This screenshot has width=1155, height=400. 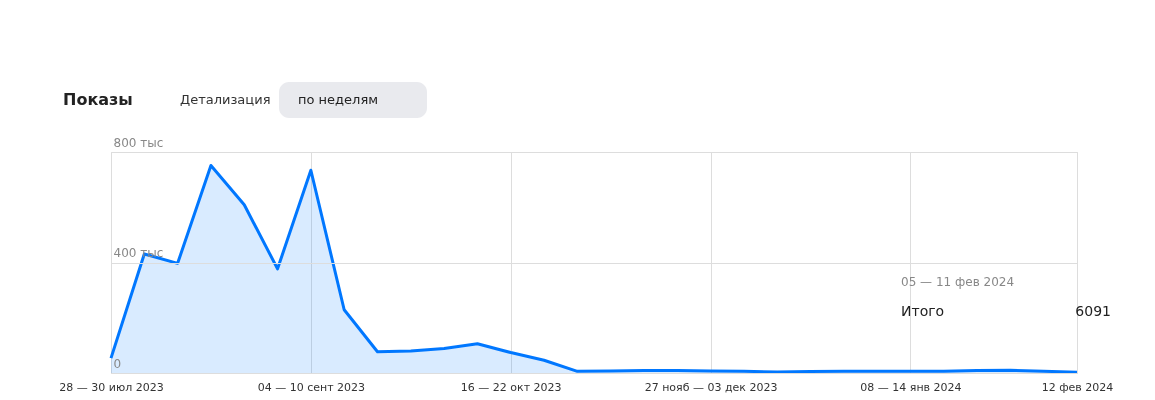 What do you see at coordinates (338, 99) in the screenshot?
I see `text: по неделям` at bounding box center [338, 99].